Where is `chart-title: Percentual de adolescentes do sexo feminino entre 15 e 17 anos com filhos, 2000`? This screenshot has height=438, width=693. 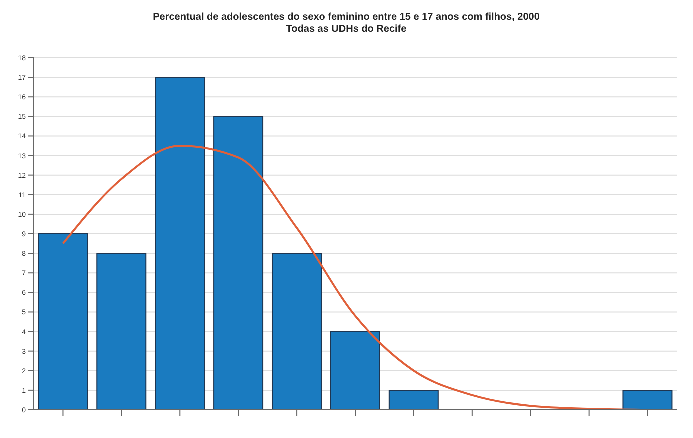 chart-title: Percentual de adolescentes do sexo feminino entre 15 e 17 anos com filhos, 2000 is located at coordinates (346, 18).